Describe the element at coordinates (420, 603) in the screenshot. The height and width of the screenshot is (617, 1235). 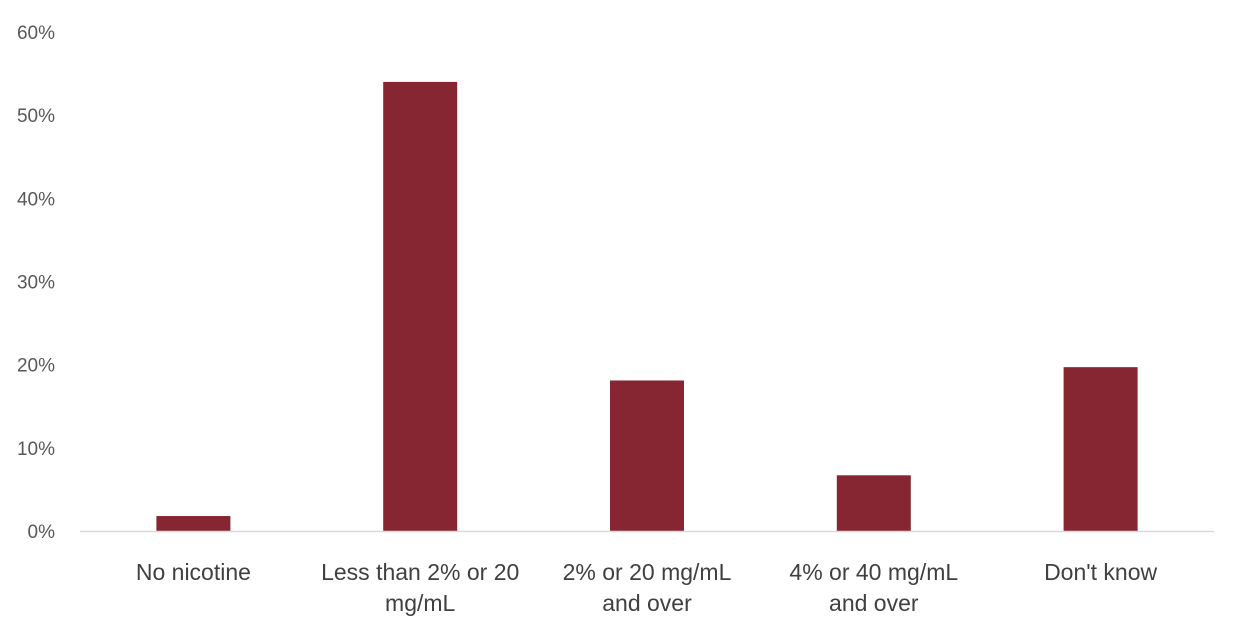
I see `x-tick-label-line: mg/mL` at that location.